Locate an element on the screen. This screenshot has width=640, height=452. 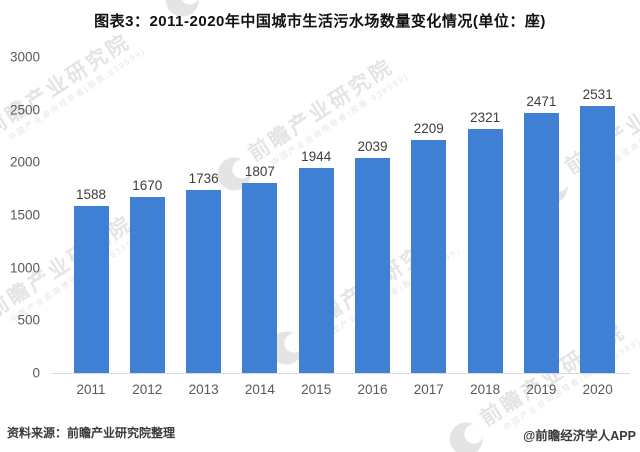
y-tick-label: 1000 is located at coordinates (24, 268).